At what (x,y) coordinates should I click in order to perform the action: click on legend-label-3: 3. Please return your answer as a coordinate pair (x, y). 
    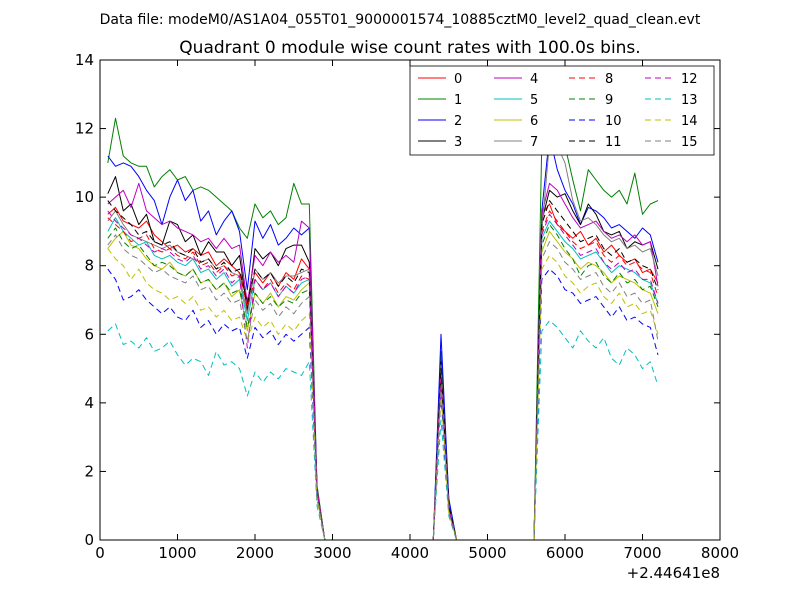
    Looking at the image, I should click on (458, 142).